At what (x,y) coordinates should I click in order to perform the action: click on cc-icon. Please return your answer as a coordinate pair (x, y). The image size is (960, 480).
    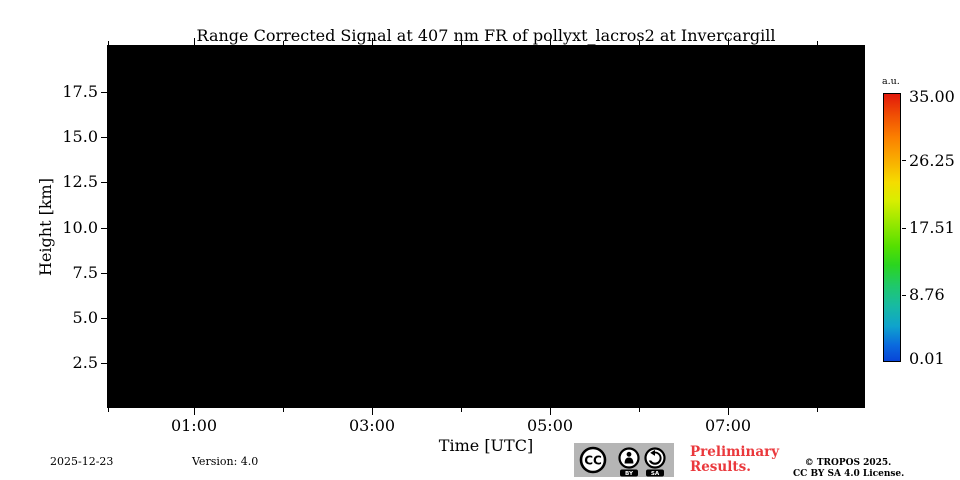
    Looking at the image, I should click on (593, 460).